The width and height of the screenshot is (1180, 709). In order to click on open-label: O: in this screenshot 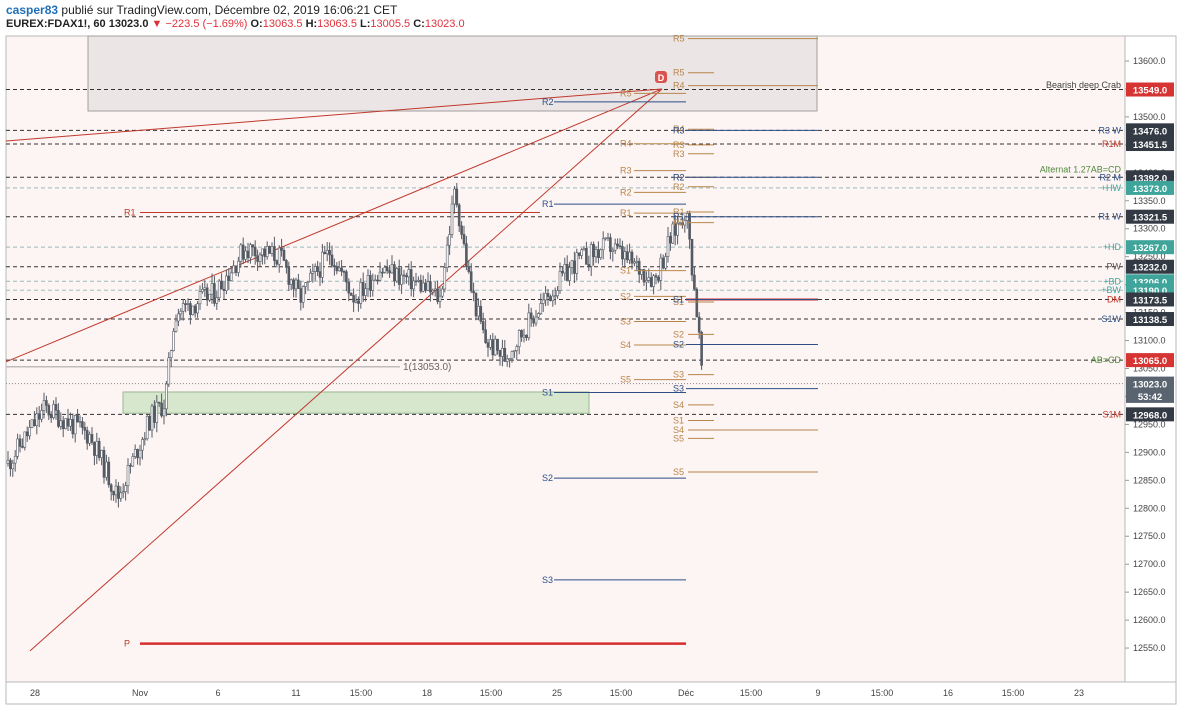, I will do `click(256, 24)`.